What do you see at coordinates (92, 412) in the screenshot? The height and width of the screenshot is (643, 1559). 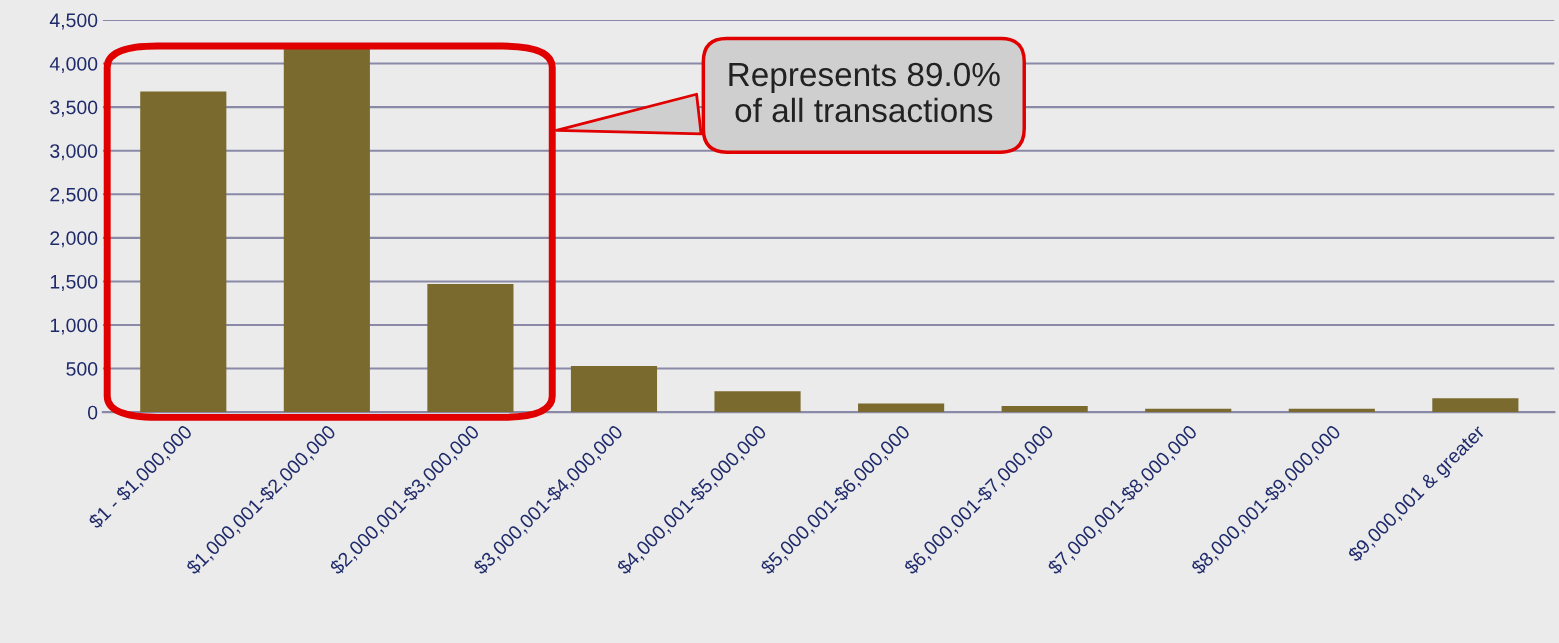 I see `y-tick-label: 0` at bounding box center [92, 412].